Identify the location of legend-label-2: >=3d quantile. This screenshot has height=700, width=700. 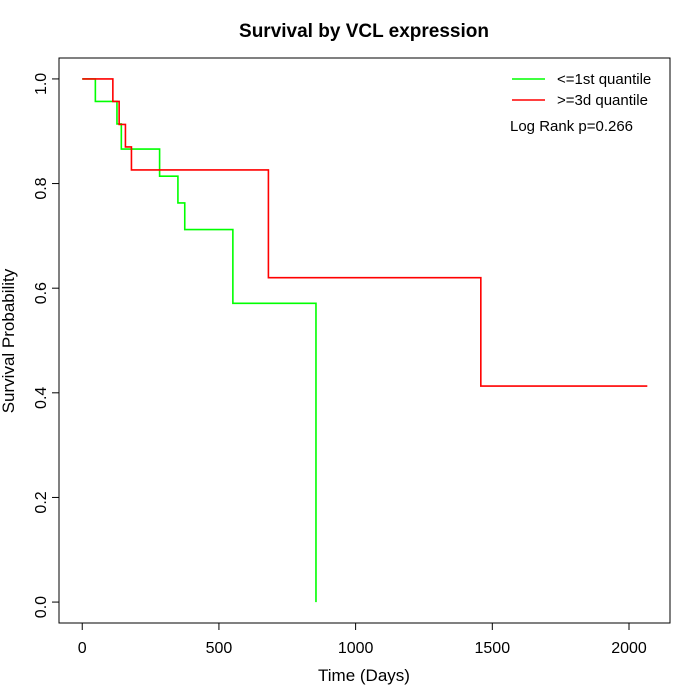
(602, 100).